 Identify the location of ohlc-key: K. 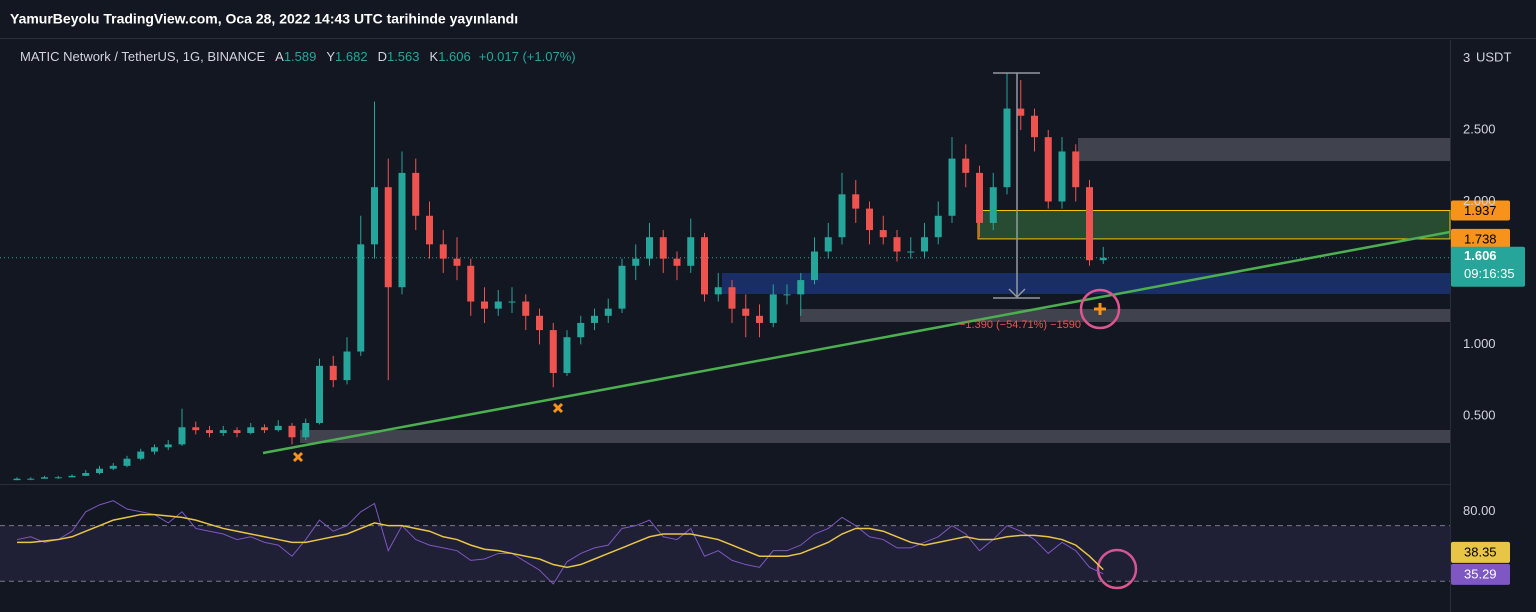
(434, 56).